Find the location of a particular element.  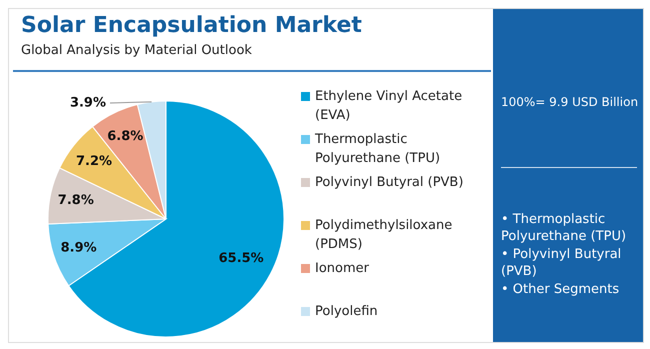

data-label: 7.8% is located at coordinates (76, 200).